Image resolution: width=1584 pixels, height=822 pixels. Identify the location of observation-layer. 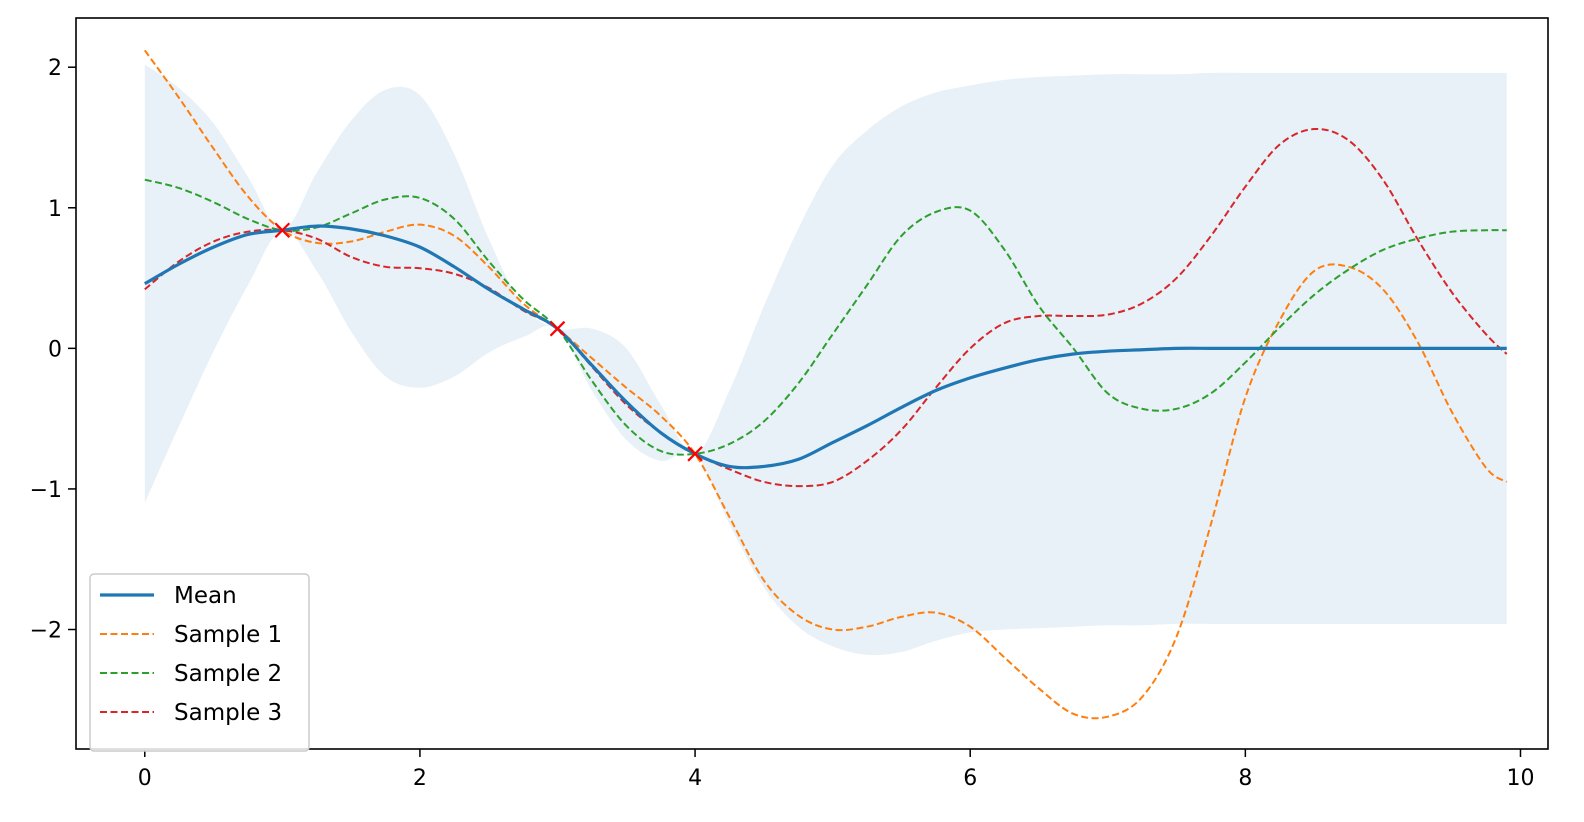
(488, 342).